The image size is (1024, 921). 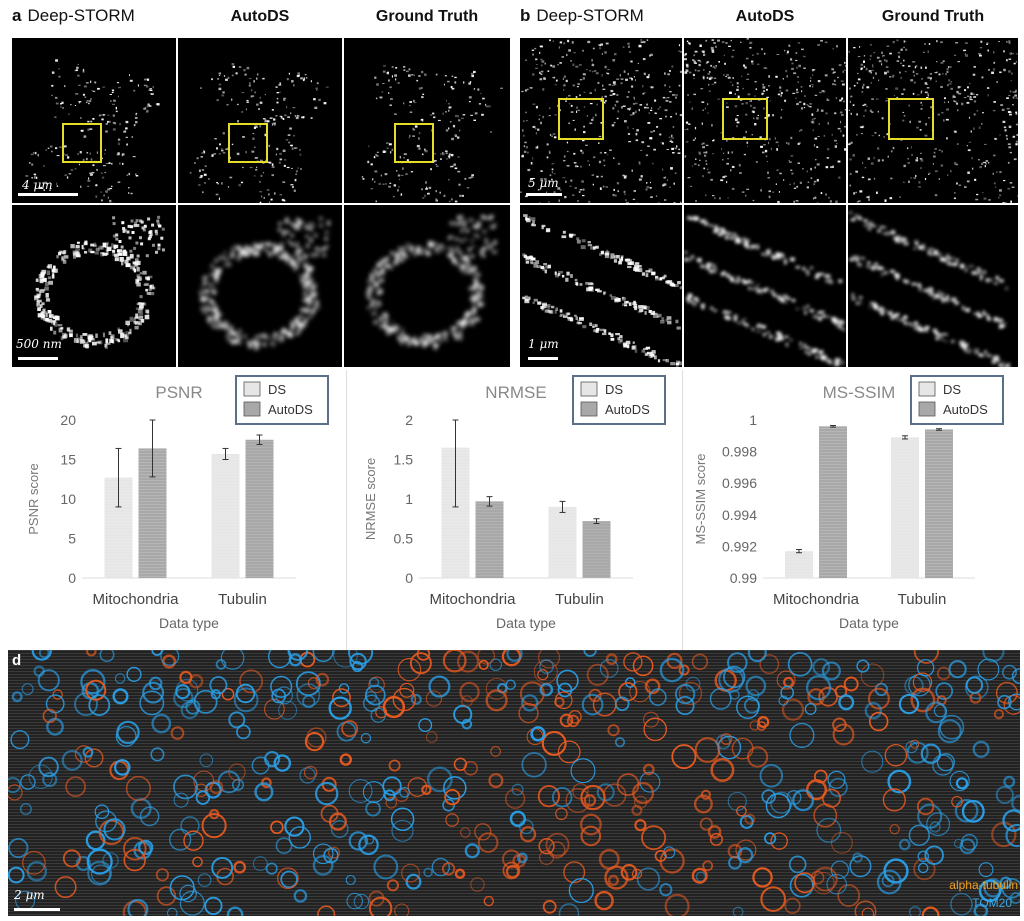 What do you see at coordinates (590, 15) in the screenshot?
I see `panel-b-col-title-1: Deep-STORM` at bounding box center [590, 15].